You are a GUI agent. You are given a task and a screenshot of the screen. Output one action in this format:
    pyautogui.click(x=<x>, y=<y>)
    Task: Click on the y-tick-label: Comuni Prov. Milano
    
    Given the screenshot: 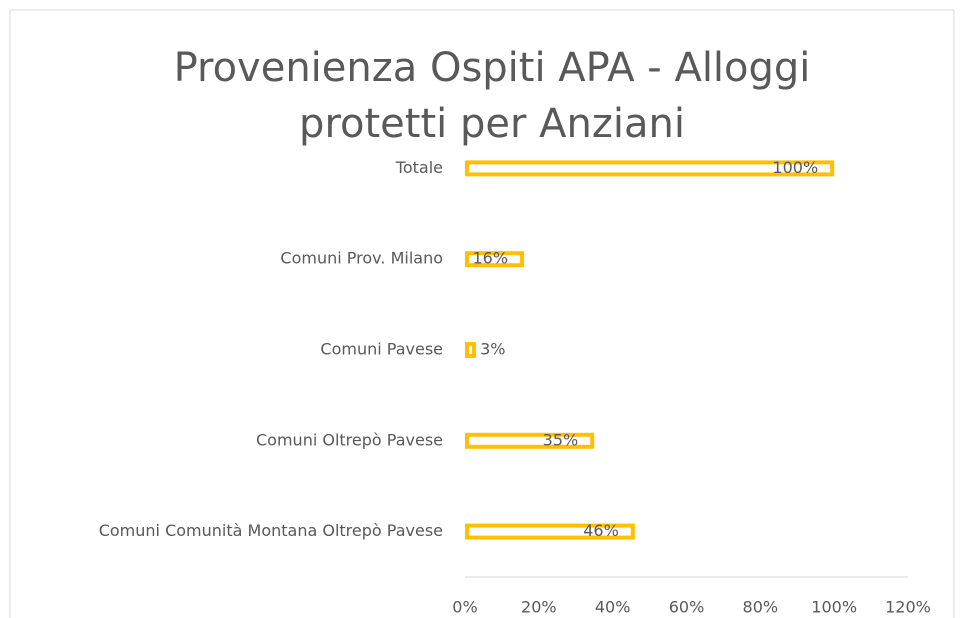 What is the action you would take?
    pyautogui.click(x=361, y=258)
    